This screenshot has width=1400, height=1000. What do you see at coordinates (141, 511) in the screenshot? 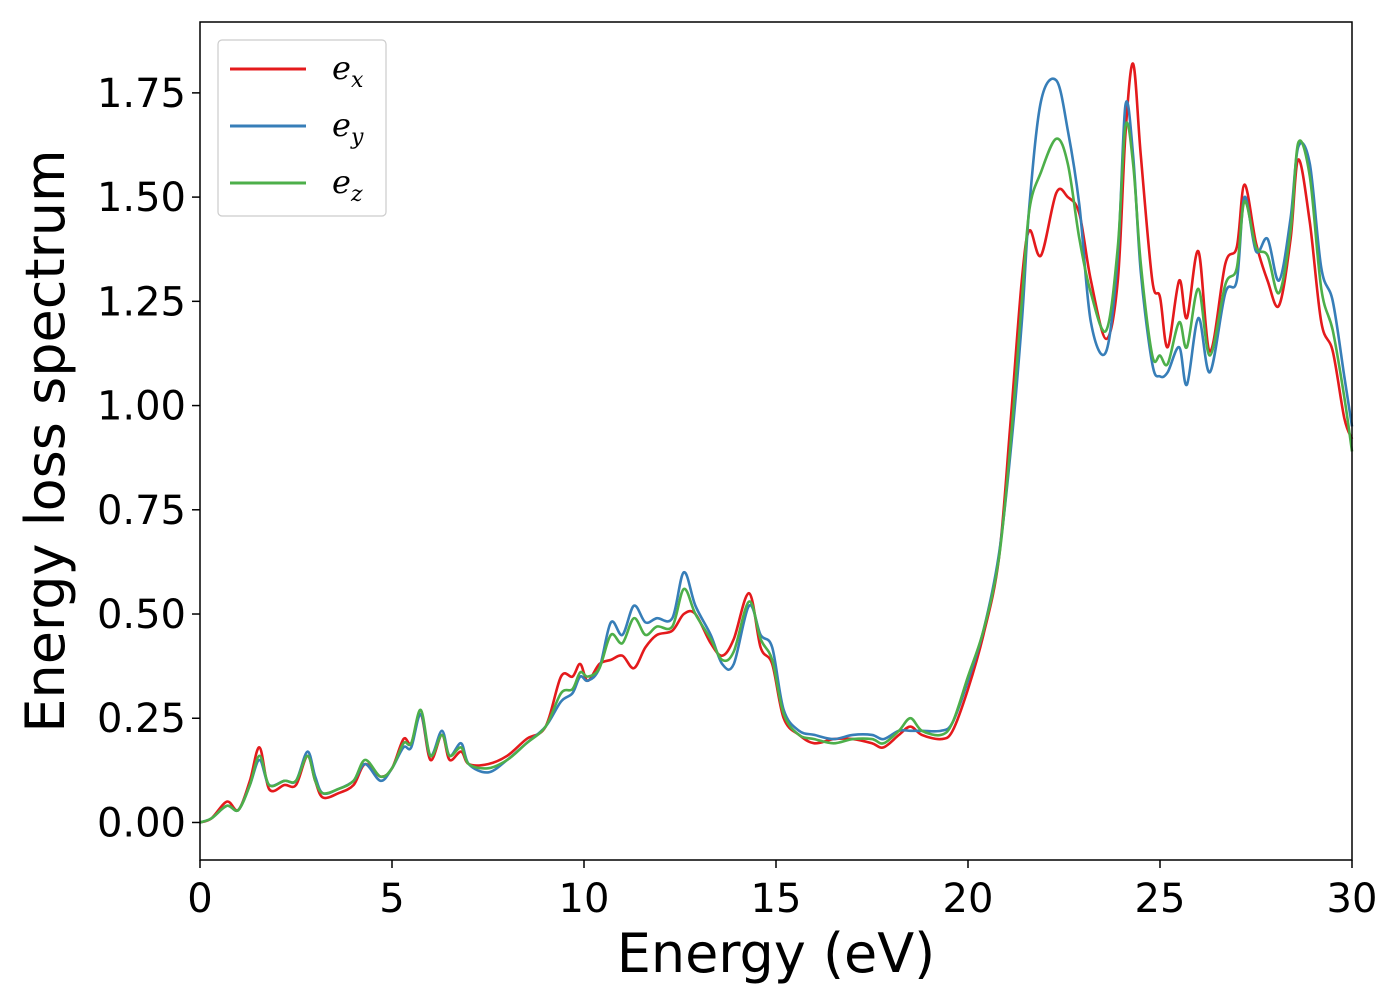
I see `y-tick-label: 0.75` at bounding box center [141, 511].